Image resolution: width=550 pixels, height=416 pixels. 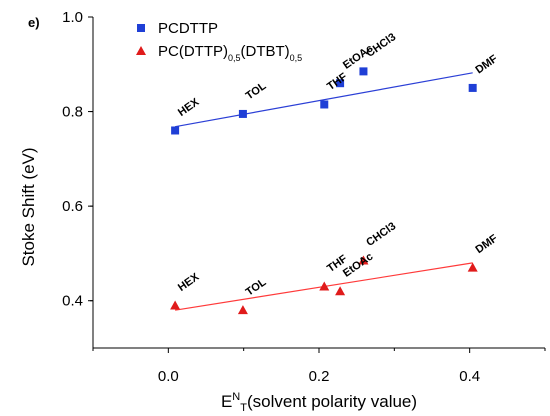 I want to click on legend-marker-triangle, so click(x=141, y=50).